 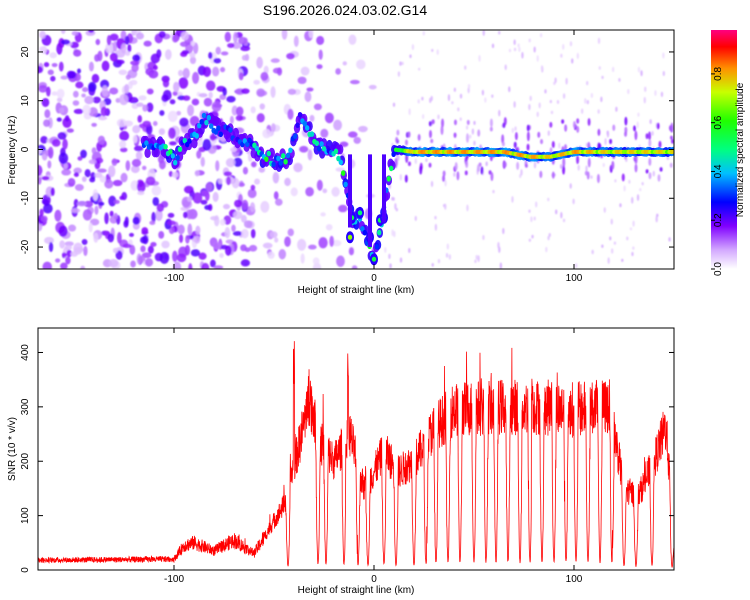 I want to click on colorbar-tick-label: 0.8, so click(x=718, y=74).